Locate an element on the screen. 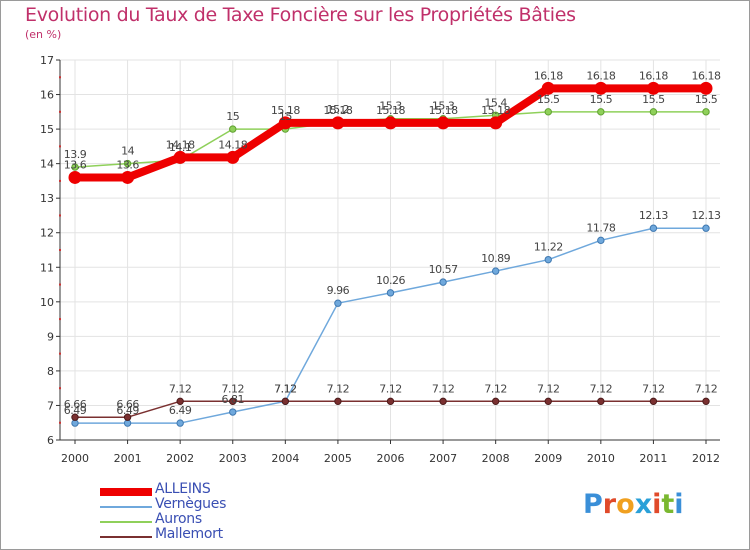  data-label: 15.2 is located at coordinates (338, 109).